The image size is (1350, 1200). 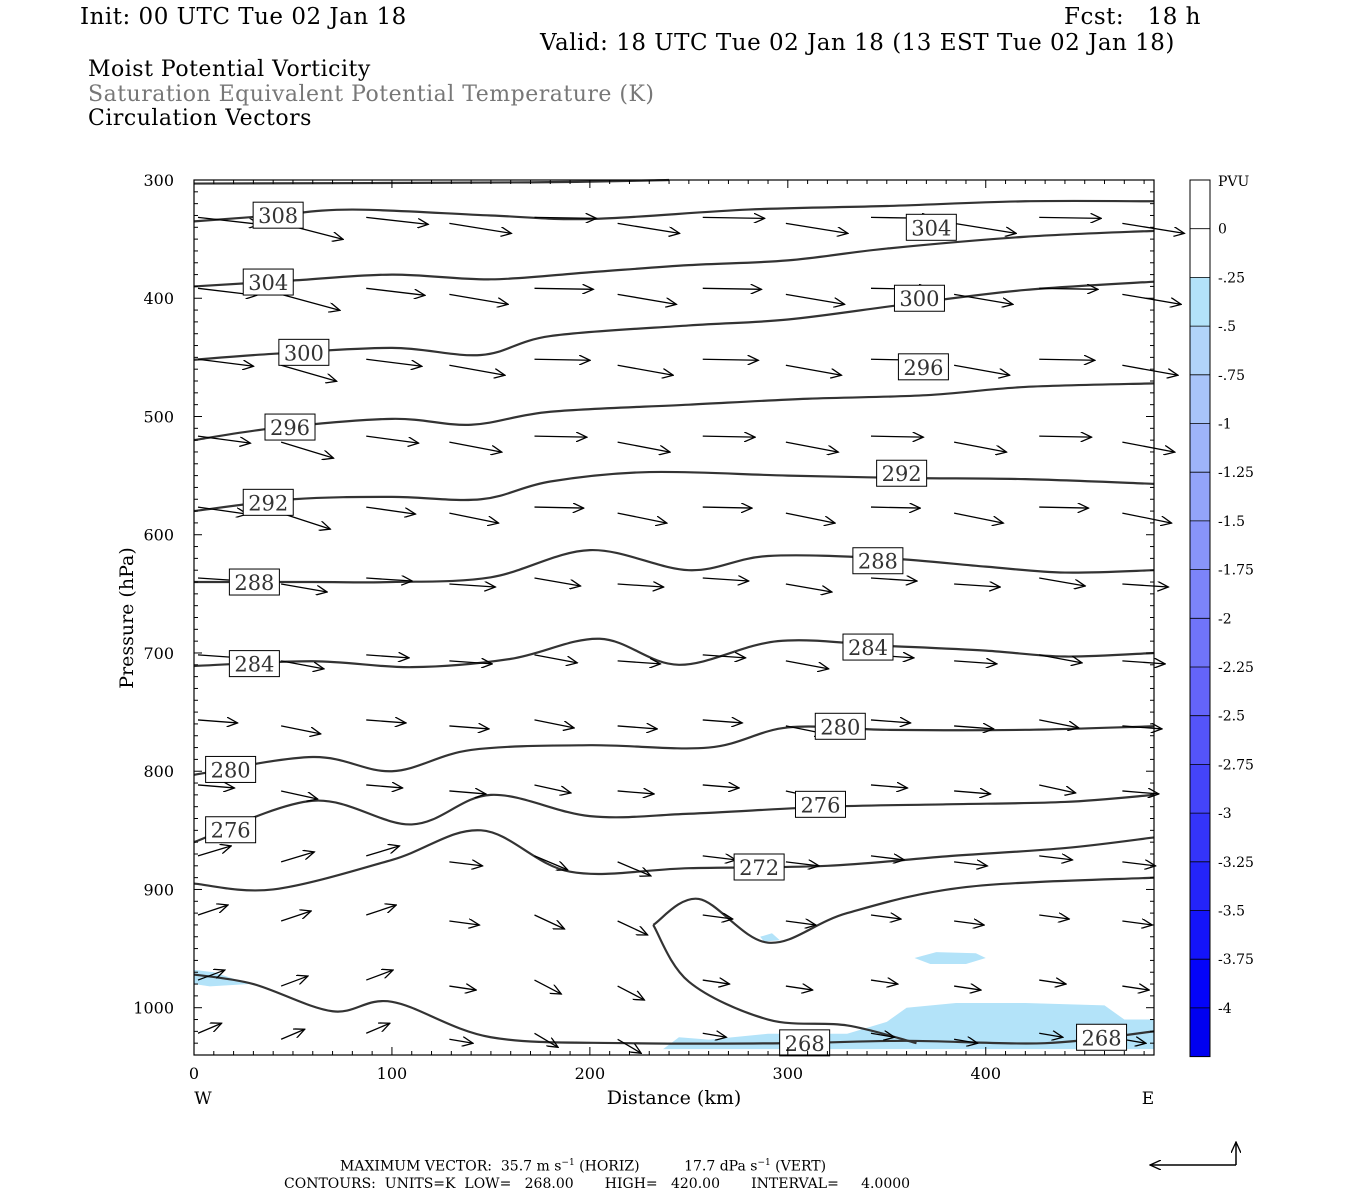 I want to click on contour-line-272-fold, so click(x=903, y=910).